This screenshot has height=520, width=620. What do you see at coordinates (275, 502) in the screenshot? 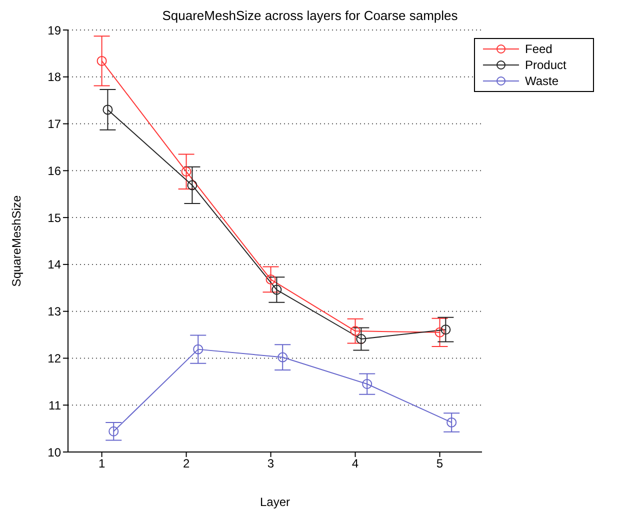
I see `x-axis-title: Layer` at bounding box center [275, 502].